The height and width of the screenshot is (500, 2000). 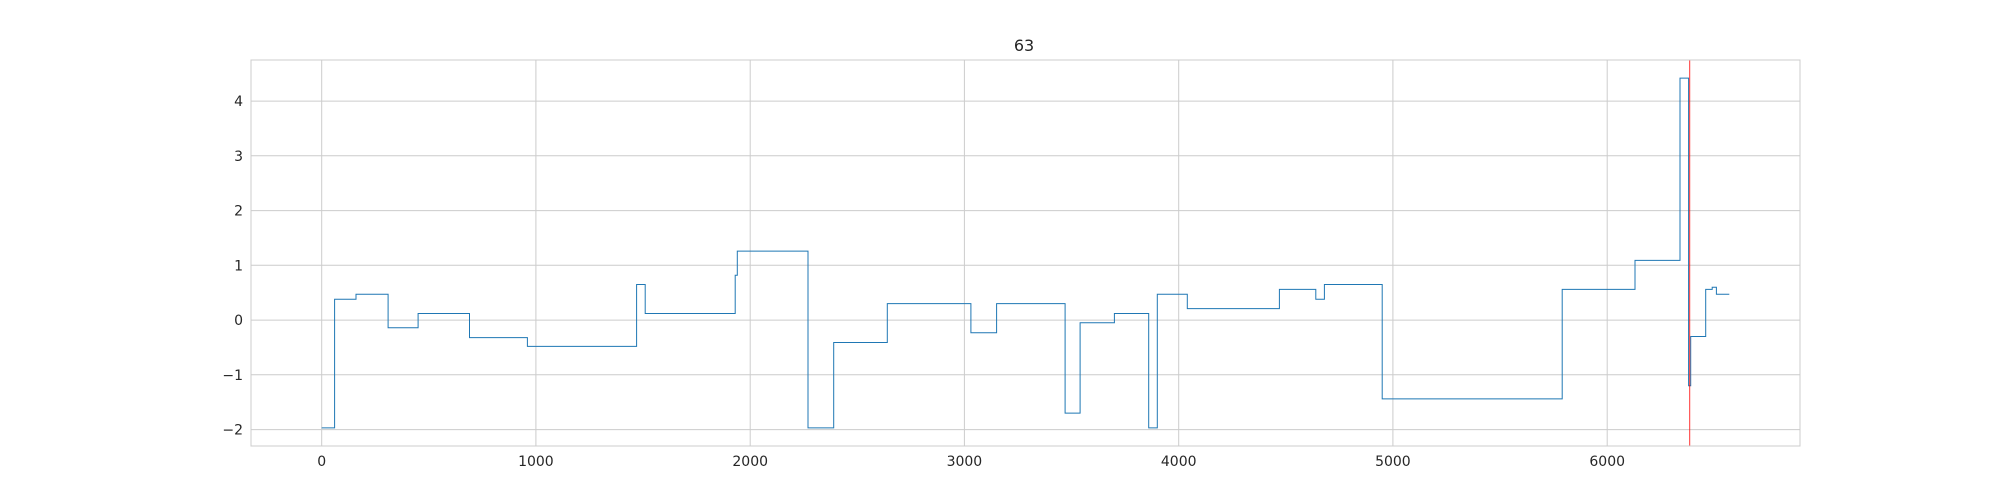 What do you see at coordinates (232, 431) in the screenshot?
I see `y-tick-label: −2` at bounding box center [232, 431].